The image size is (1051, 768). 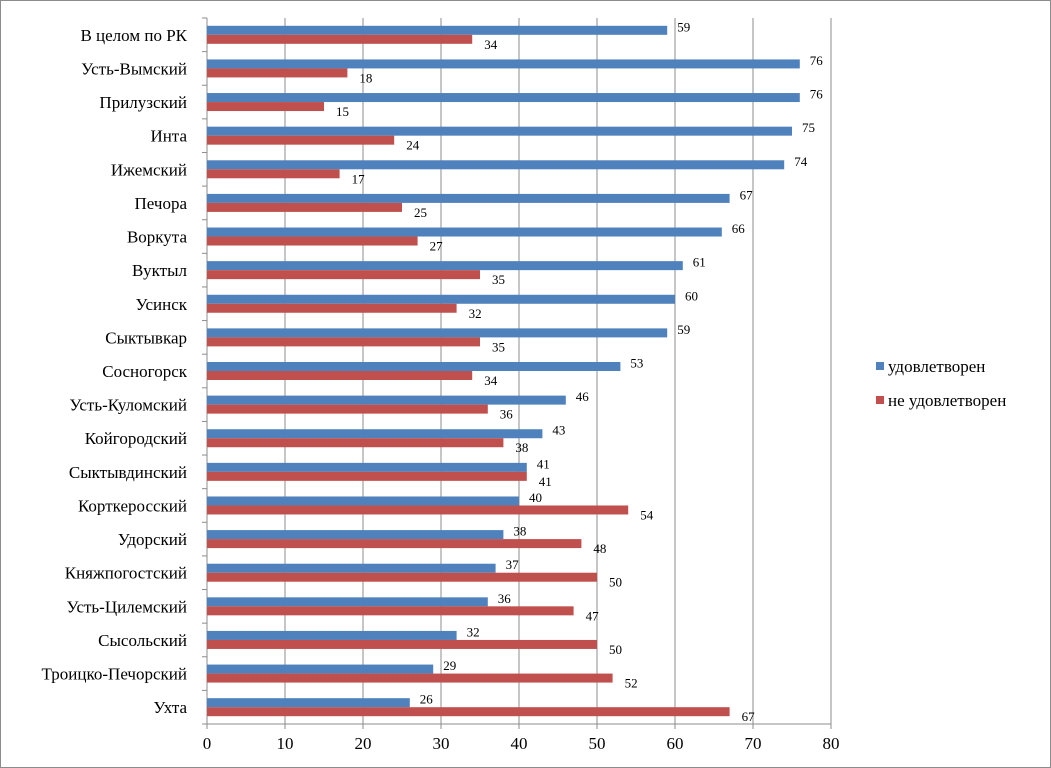 What do you see at coordinates (145, 371) in the screenshot?
I see `category-label: Сосногорск` at bounding box center [145, 371].